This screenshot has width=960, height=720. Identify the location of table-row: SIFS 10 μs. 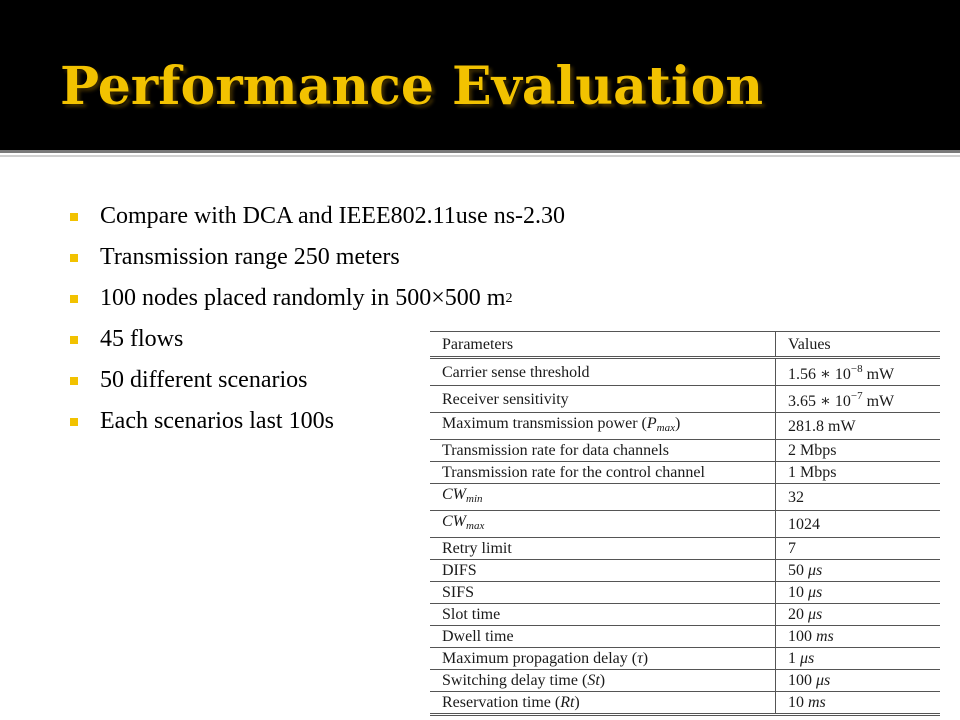
(685, 592).